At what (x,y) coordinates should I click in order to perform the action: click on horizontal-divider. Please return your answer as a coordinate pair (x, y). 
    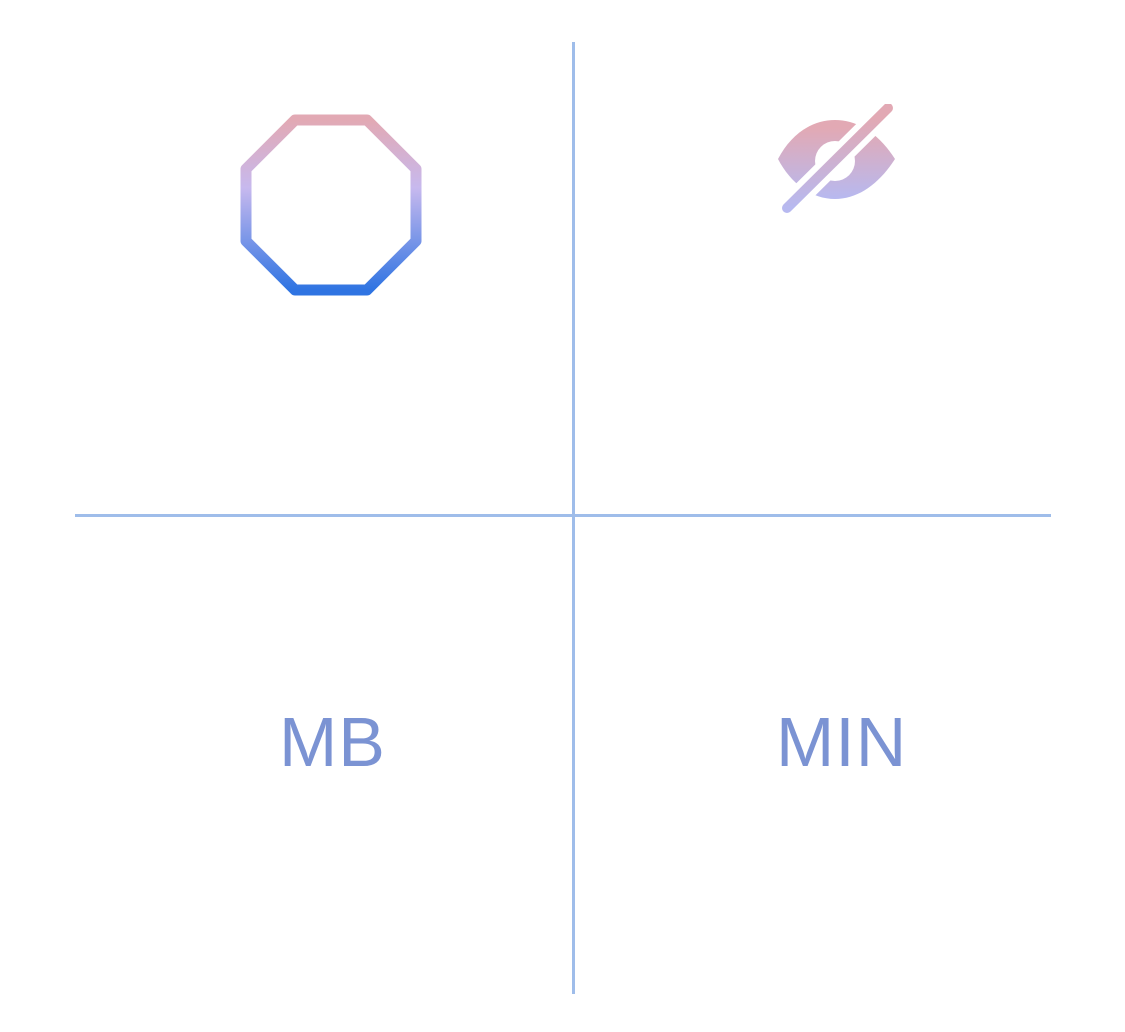
    Looking at the image, I should click on (563, 515).